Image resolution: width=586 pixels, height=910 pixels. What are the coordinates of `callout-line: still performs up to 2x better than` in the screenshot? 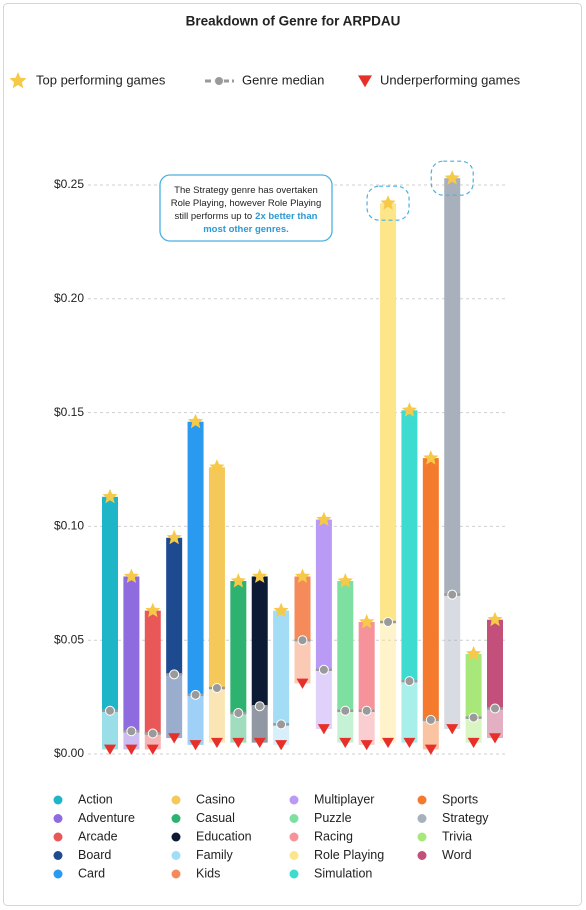 It's located at (246, 216).